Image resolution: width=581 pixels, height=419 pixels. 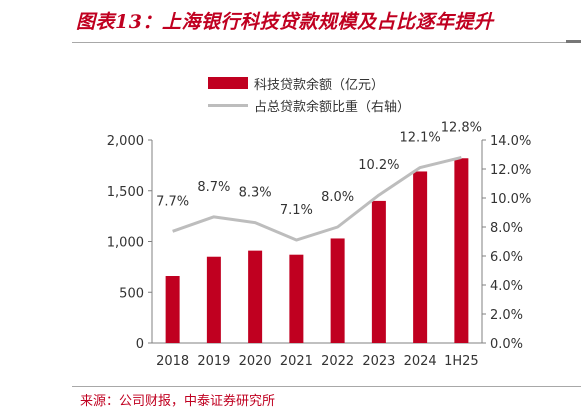 What do you see at coordinates (506, 315) in the screenshot?
I see `y-right-tick-label: 2.0%` at bounding box center [506, 315].